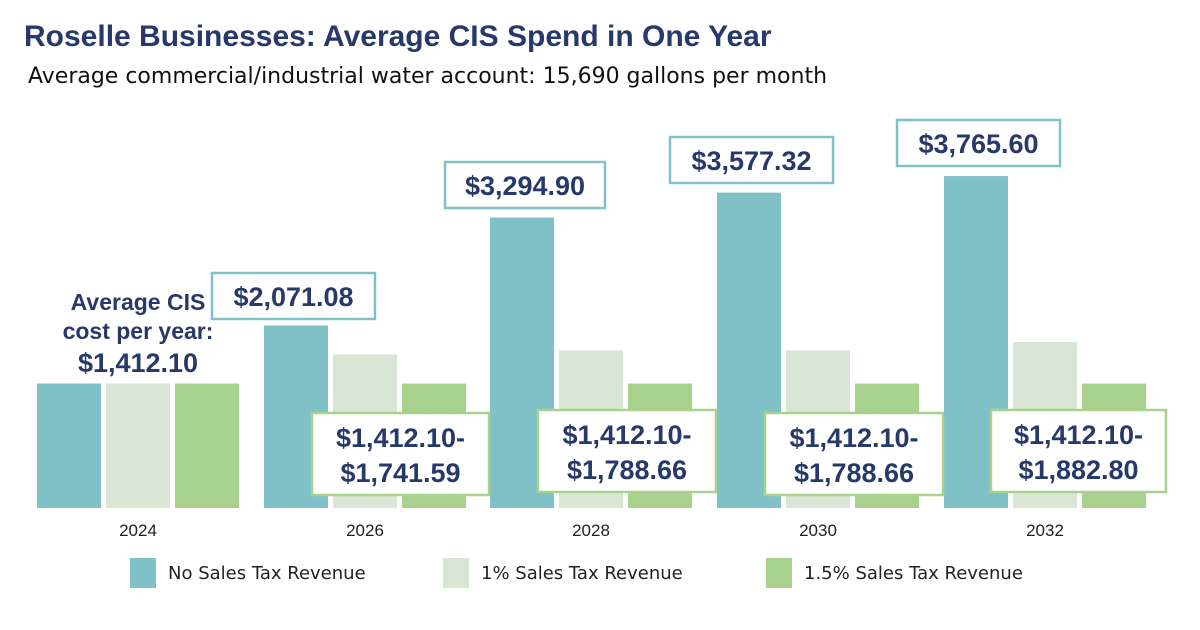 This screenshot has height=630, width=1200. I want to click on range-label-from-2030: $1,412.10-, so click(853, 438).